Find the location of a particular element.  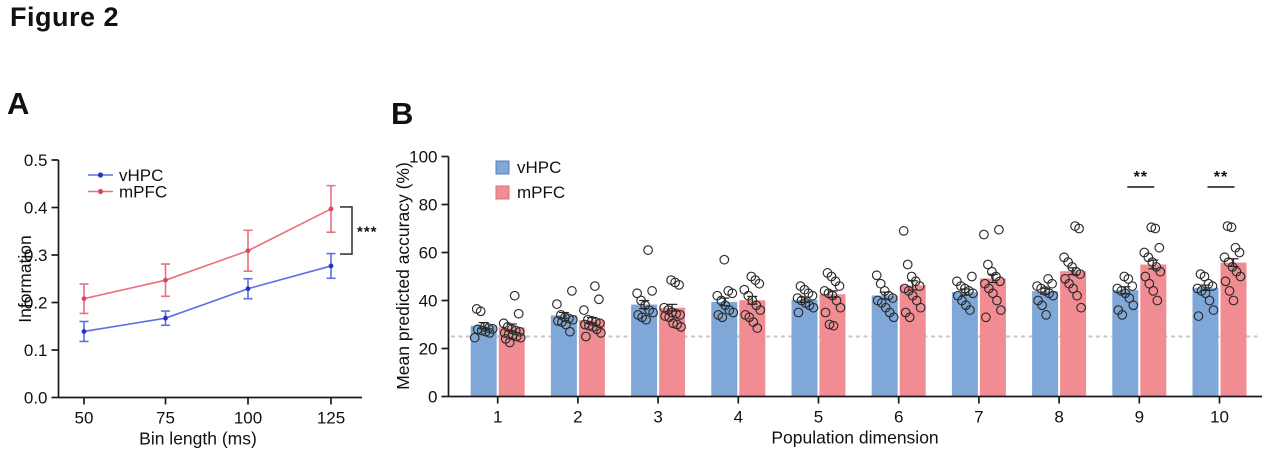

x-tick-label: 75 is located at coordinates (165, 418).